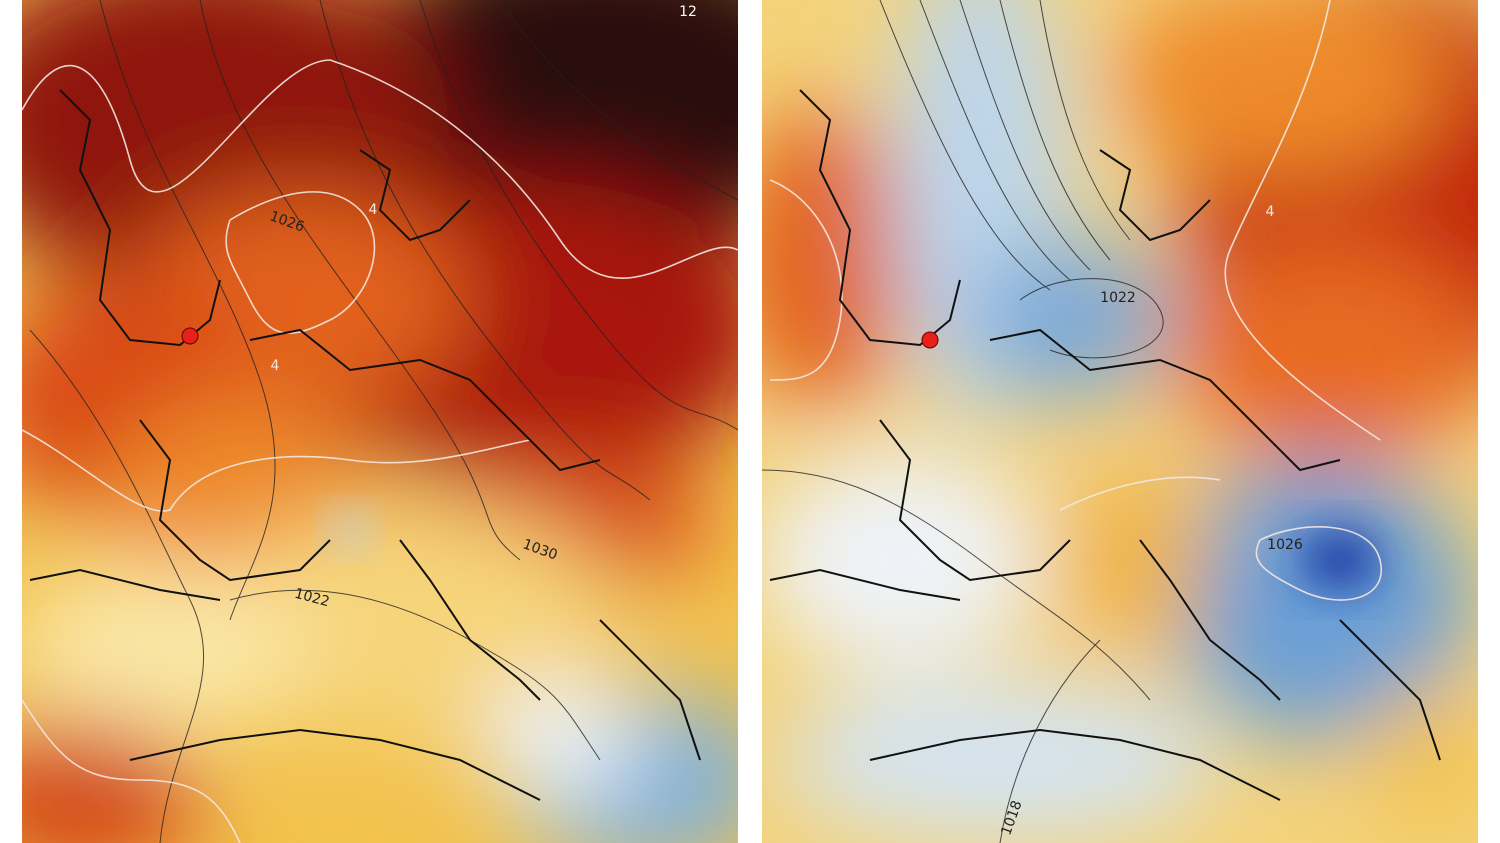 The image size is (1500, 843). Describe the element at coordinates (1285, 545) in the screenshot. I see `contour-label: 1026` at that location.